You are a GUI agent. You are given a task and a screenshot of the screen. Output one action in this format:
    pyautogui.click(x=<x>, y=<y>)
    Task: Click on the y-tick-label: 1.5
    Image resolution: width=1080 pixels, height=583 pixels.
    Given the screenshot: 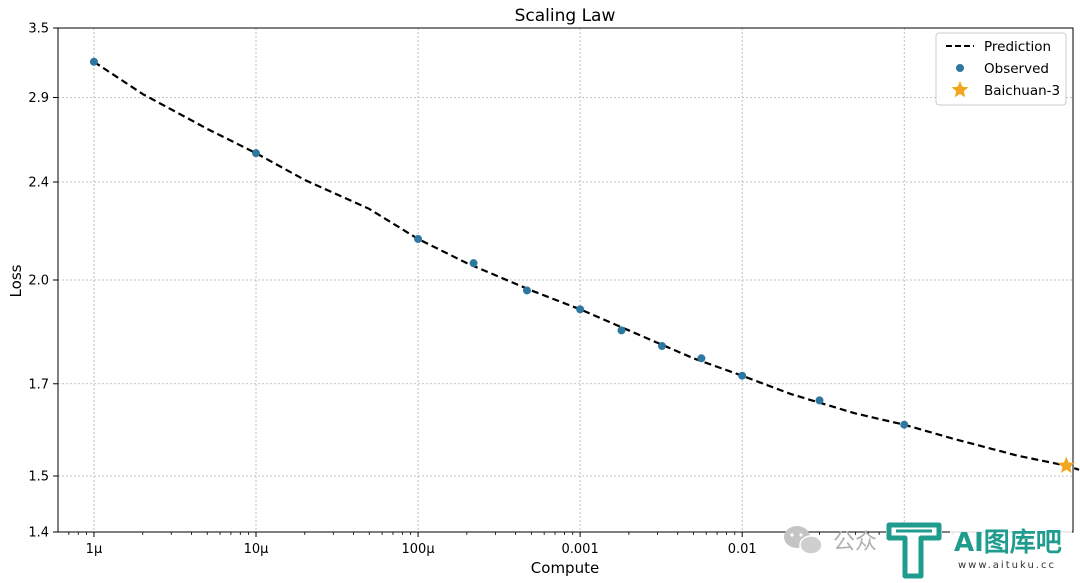 What is the action you would take?
    pyautogui.click(x=38, y=477)
    